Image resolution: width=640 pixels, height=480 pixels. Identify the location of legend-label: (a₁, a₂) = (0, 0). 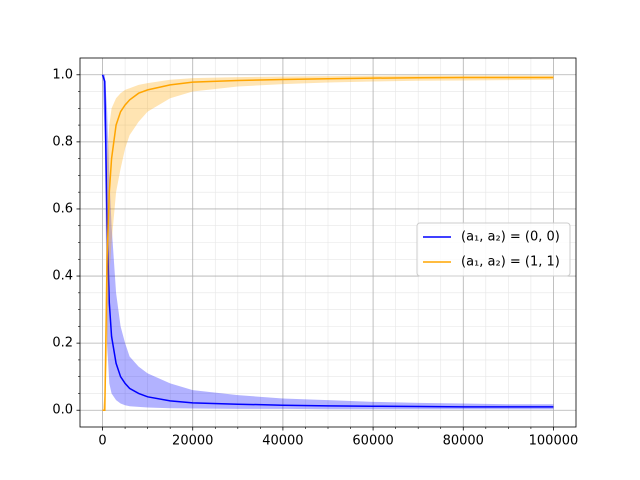
(510, 237).